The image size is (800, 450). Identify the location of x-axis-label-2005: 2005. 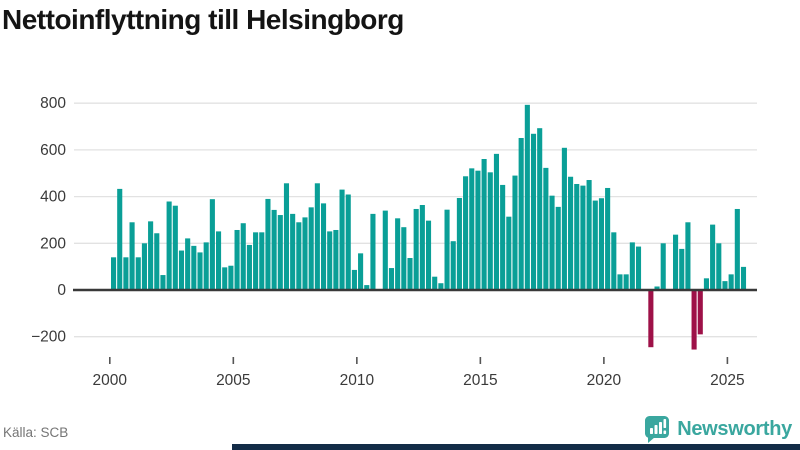
(233, 380).